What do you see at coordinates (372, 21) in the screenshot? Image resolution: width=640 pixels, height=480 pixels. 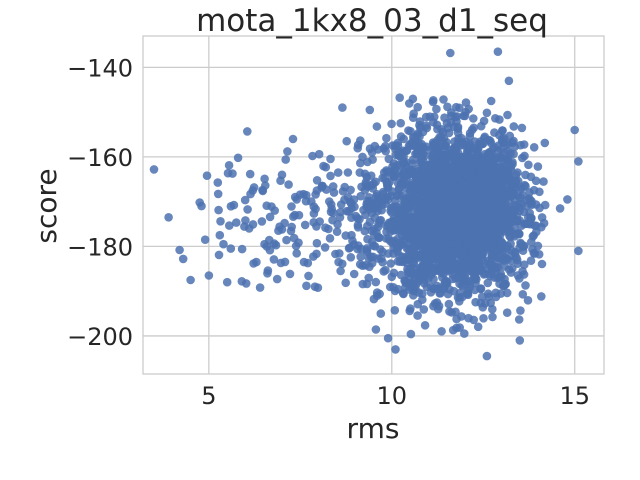 I see `chart-title: mota_1kx8_03_d1_seq` at bounding box center [372, 21].